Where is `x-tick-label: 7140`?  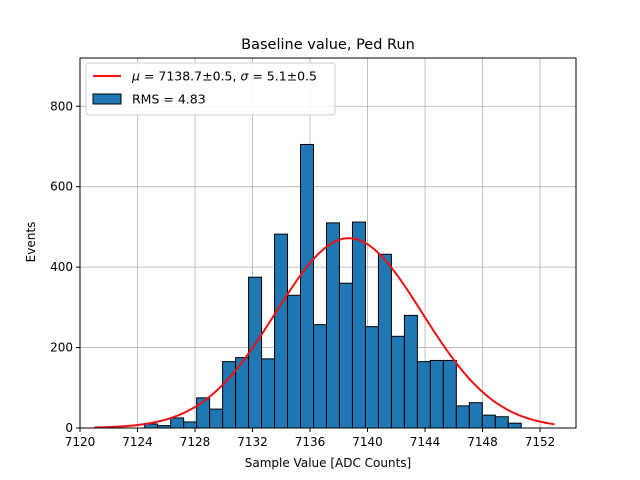
x-tick-label: 7140 is located at coordinates (367, 442).